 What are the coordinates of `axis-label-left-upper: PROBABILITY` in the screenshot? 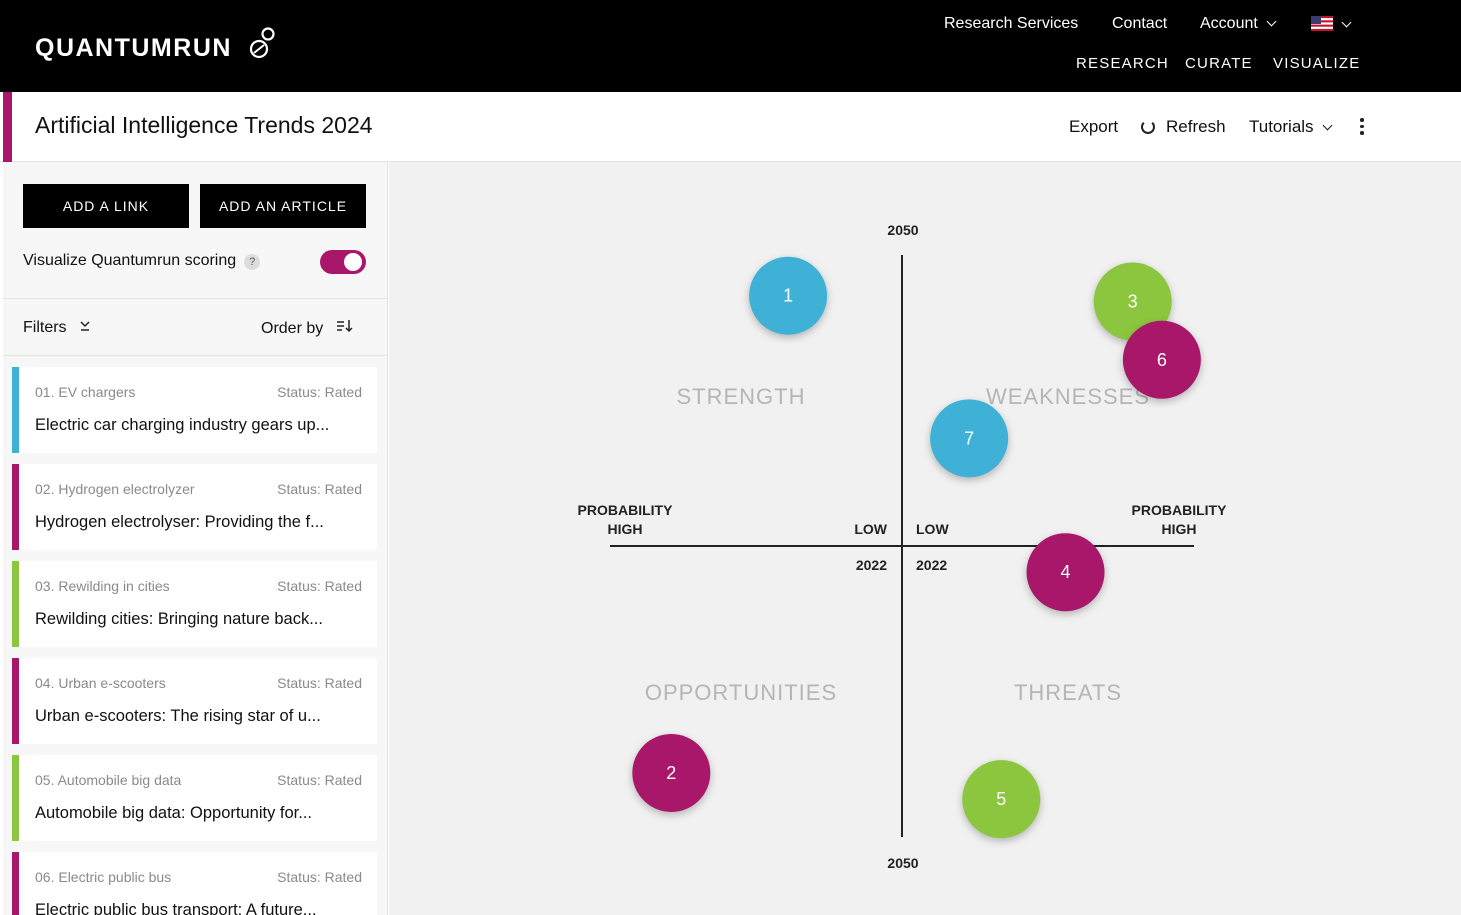 It's located at (626, 510).